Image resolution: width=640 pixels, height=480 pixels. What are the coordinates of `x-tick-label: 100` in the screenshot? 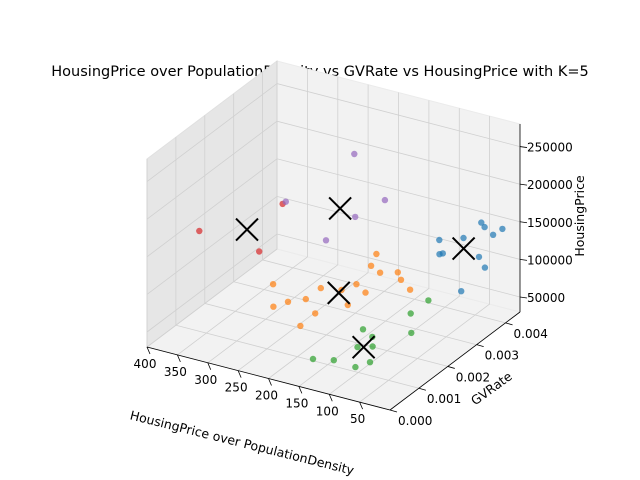 It's located at (327, 411).